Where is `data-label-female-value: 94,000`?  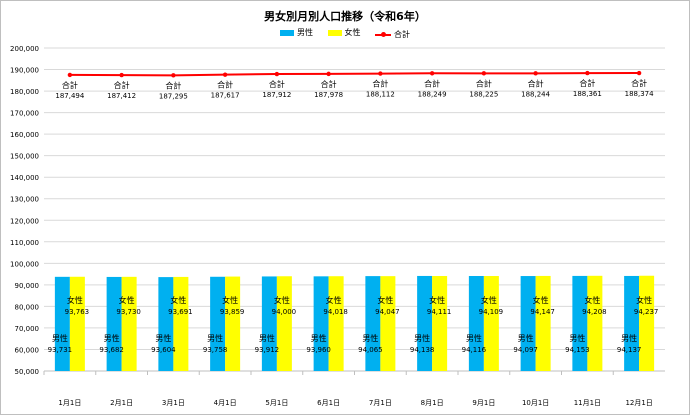 data-label-female-value: 94,000 is located at coordinates (284, 312).